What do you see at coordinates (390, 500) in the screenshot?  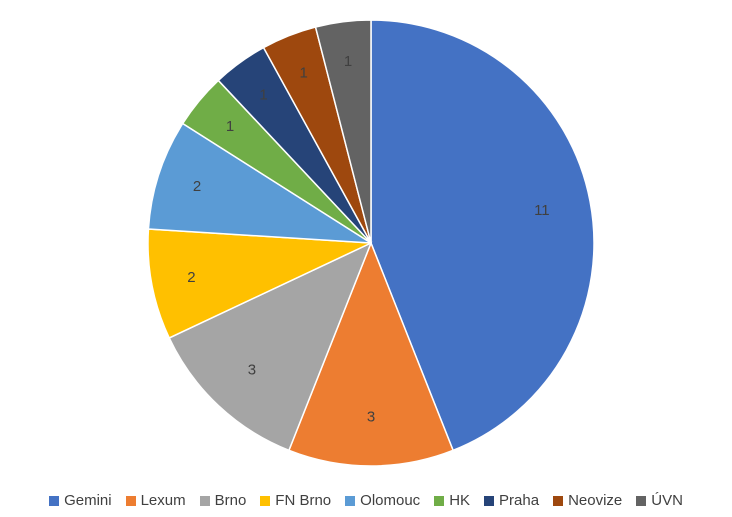 I see `legend-label: Olomouc` at bounding box center [390, 500].